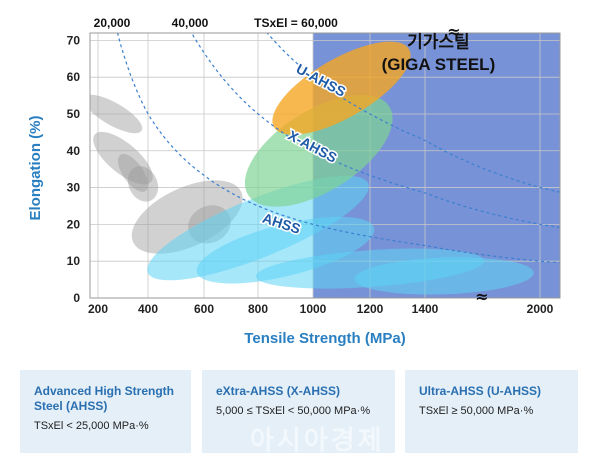 The width and height of the screenshot is (600, 468). What do you see at coordinates (98, 309) in the screenshot?
I see `x-tick-label: 200` at bounding box center [98, 309].